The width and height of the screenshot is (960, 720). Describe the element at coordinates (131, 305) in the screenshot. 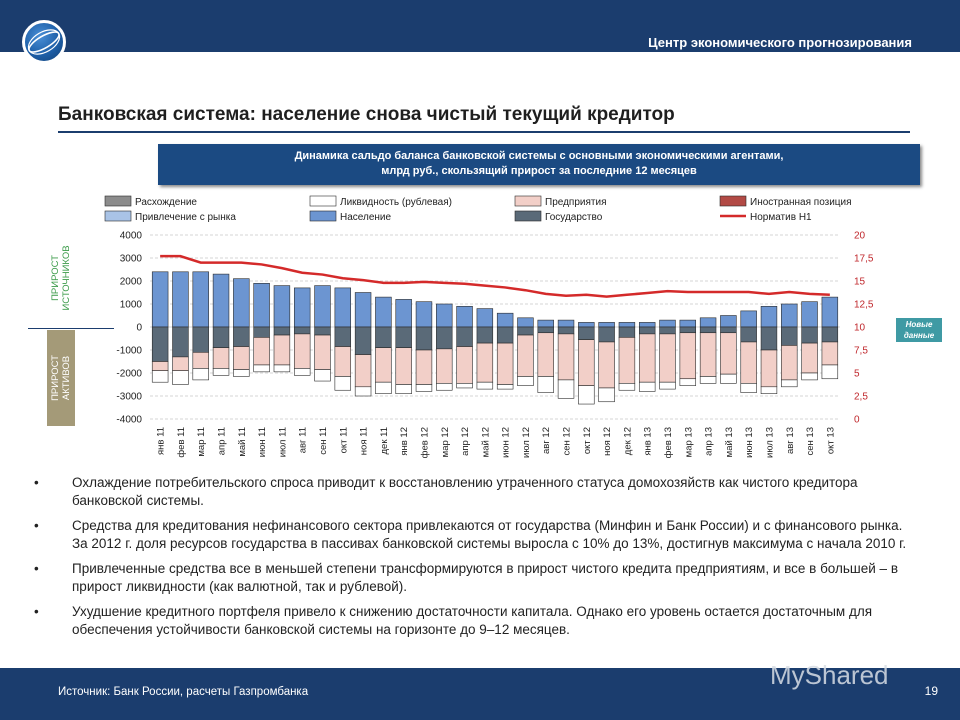

I see `y-tick-label: 1000` at that location.